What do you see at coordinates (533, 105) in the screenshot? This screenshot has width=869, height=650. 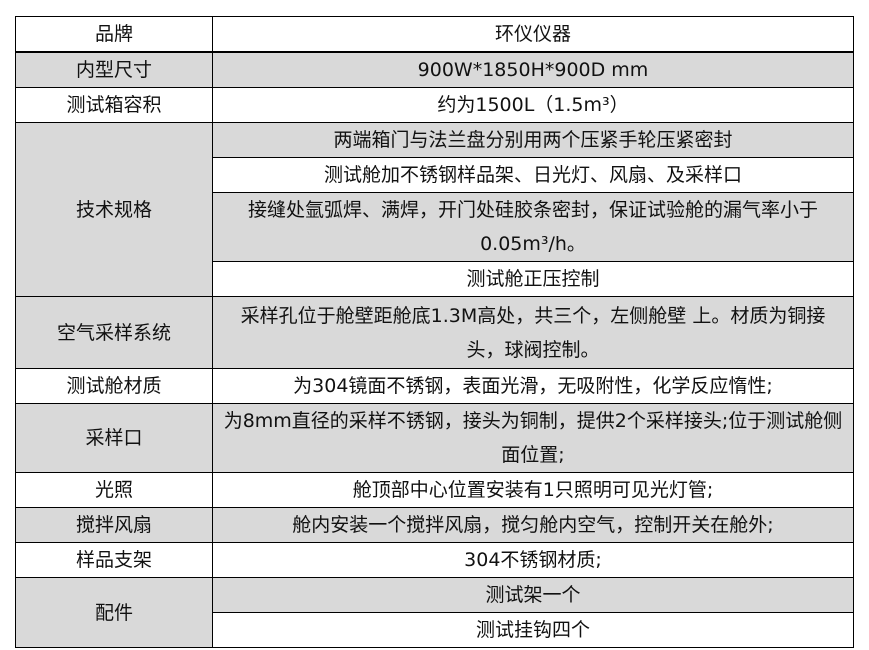 I see `value-volume: 约为1500L（1.5m³）` at bounding box center [533, 105].